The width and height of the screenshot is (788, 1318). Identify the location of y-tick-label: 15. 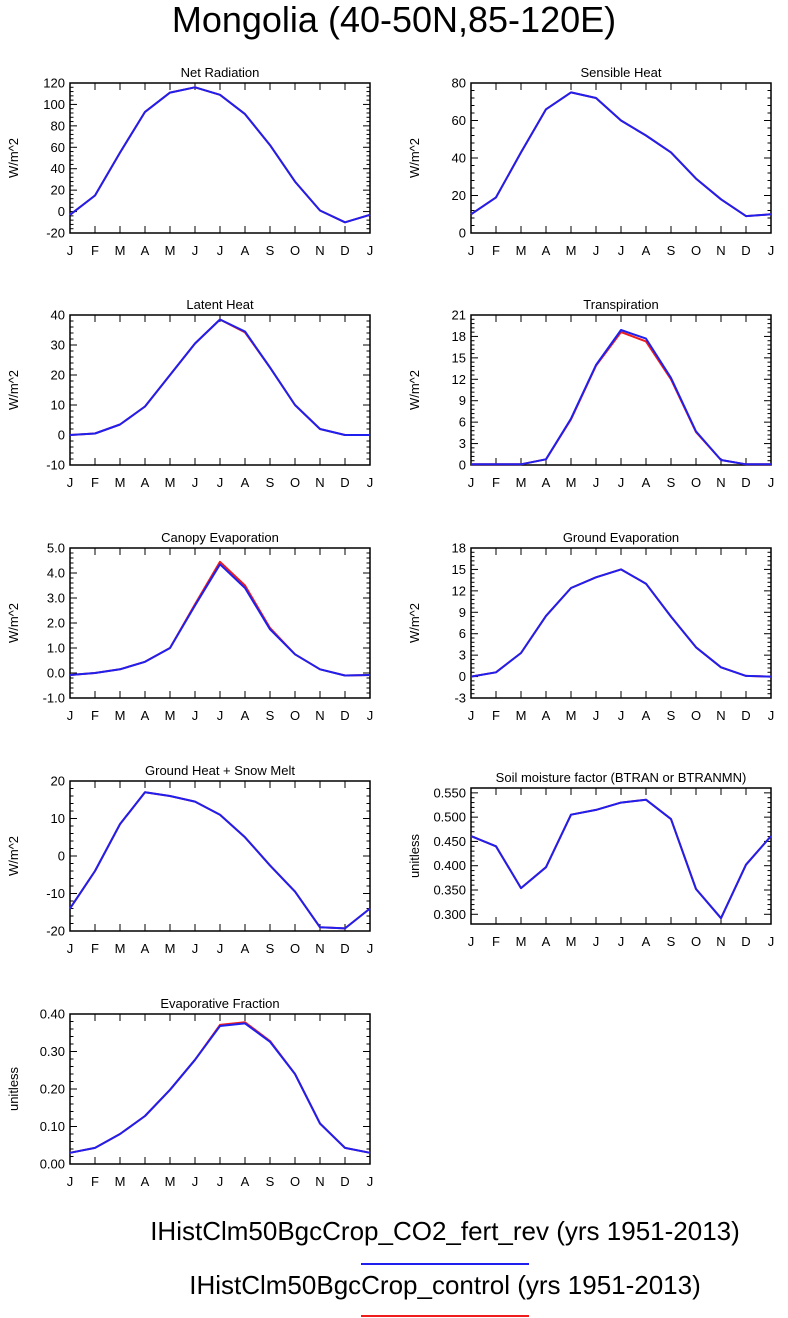
(459, 569).